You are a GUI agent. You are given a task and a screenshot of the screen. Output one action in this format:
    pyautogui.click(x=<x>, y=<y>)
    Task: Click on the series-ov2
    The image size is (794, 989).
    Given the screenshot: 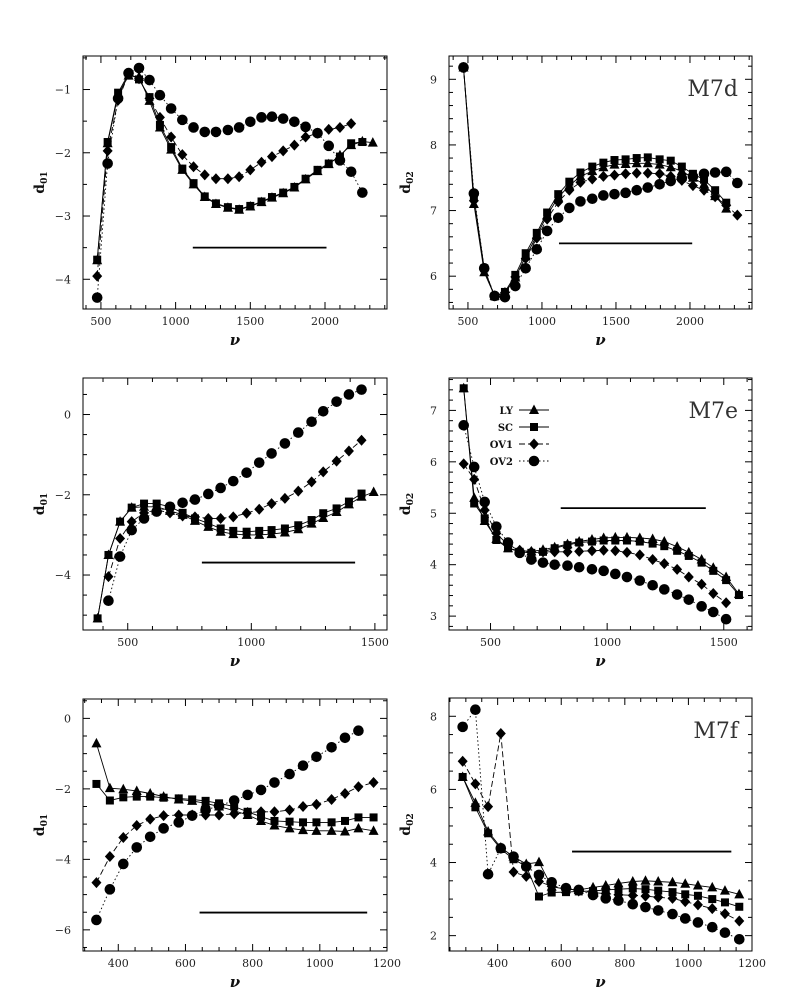 What is the action you would take?
    pyautogui.click(x=595, y=522)
    